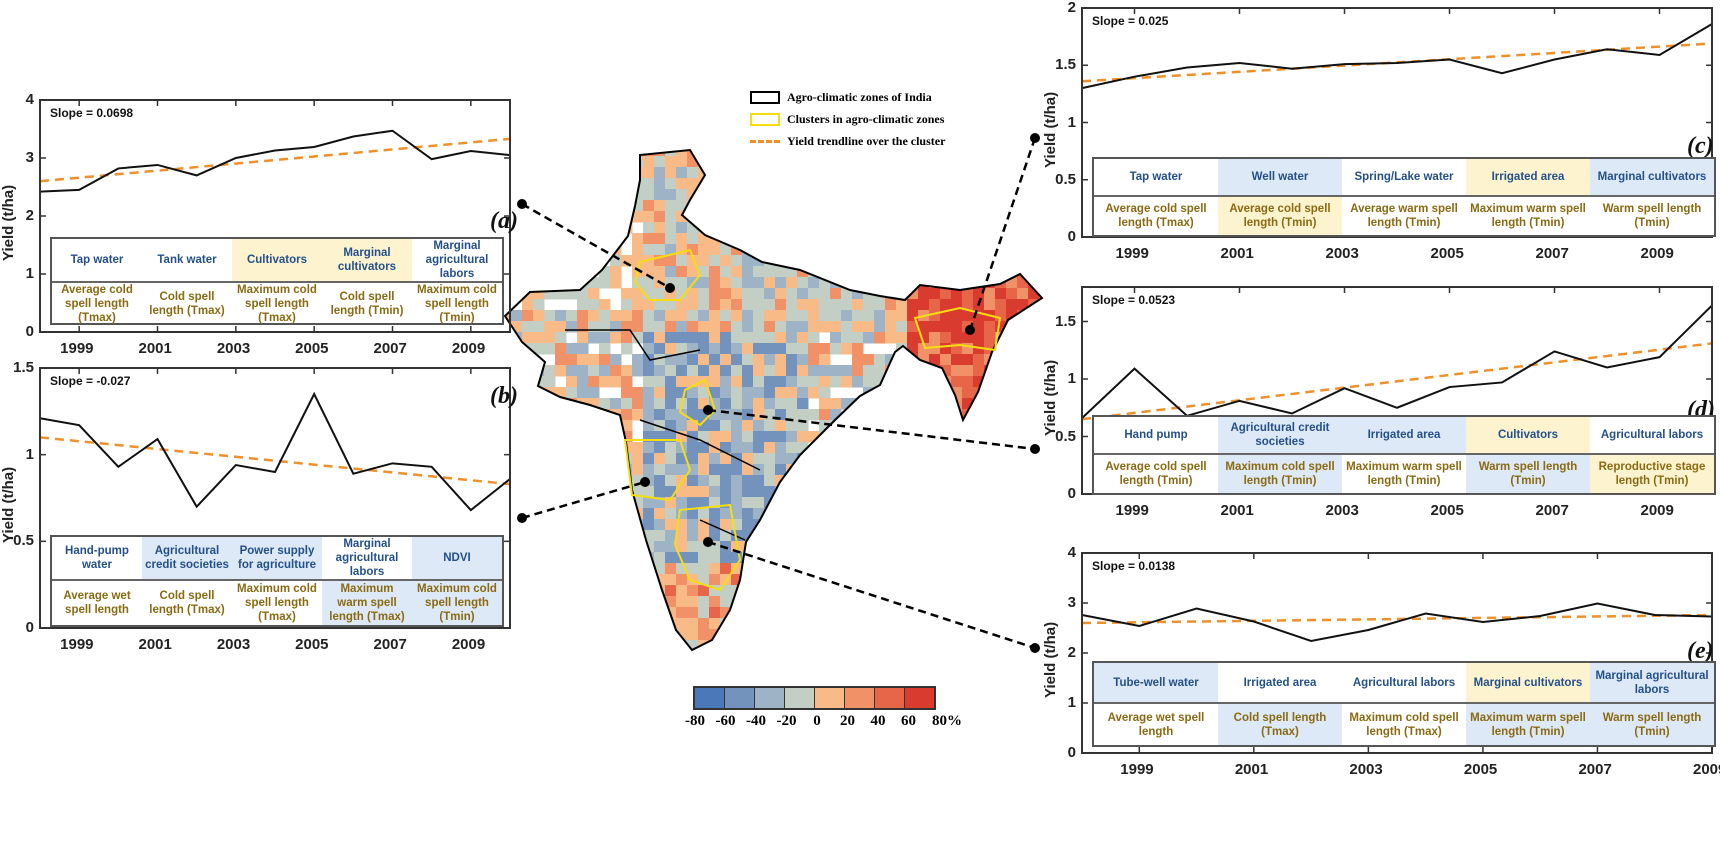 This screenshot has height=853, width=1720. I want to click on x-tick-label: 2005, so click(312, 348).